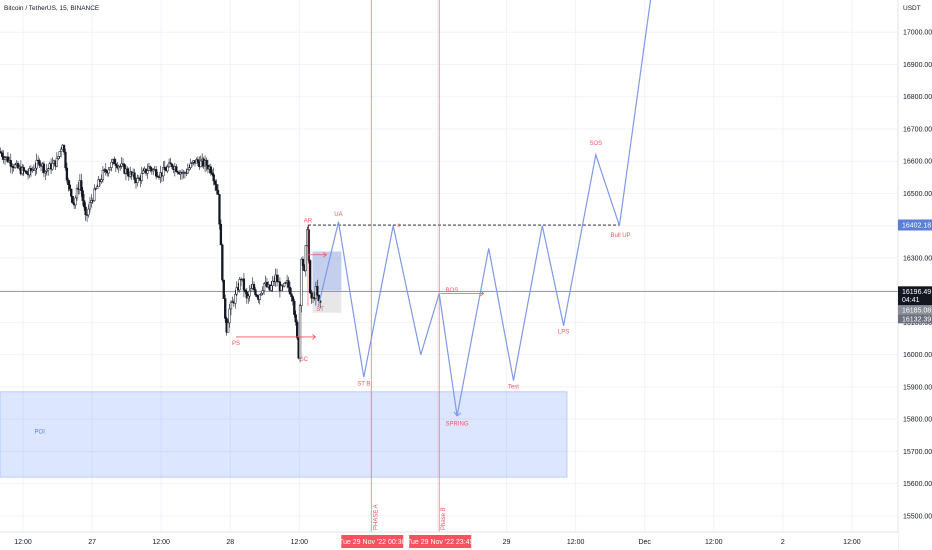 The height and width of the screenshot is (550, 932). I want to click on price-tick-label: 15600.00, so click(917, 484).